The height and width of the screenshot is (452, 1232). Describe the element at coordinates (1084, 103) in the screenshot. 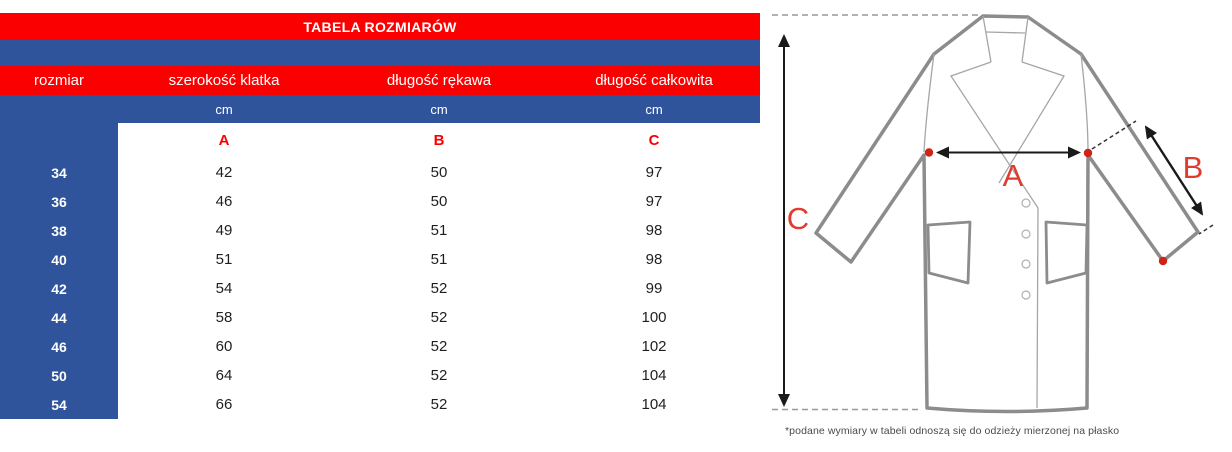

I see `coat-armhole-right` at that location.